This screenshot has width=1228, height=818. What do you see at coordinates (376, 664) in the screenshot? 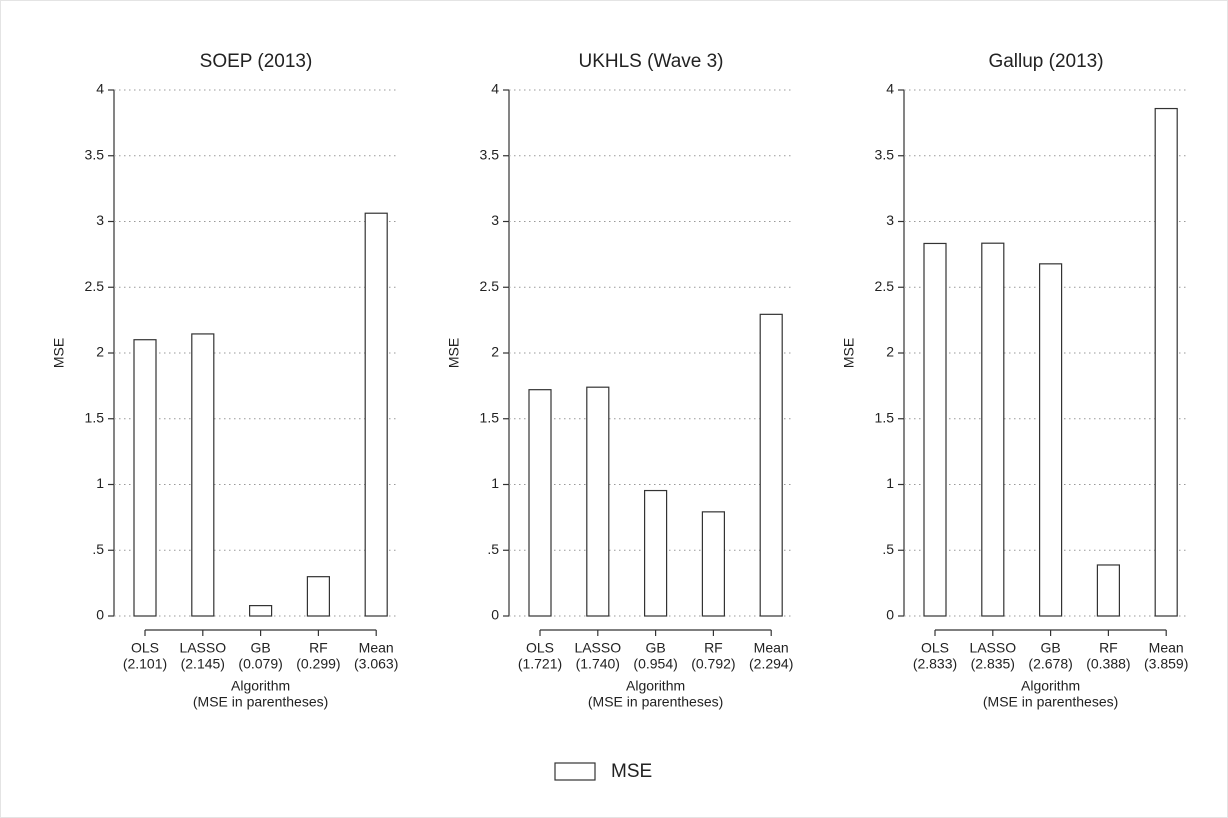
I see `value-label: (3.063)` at bounding box center [376, 664].